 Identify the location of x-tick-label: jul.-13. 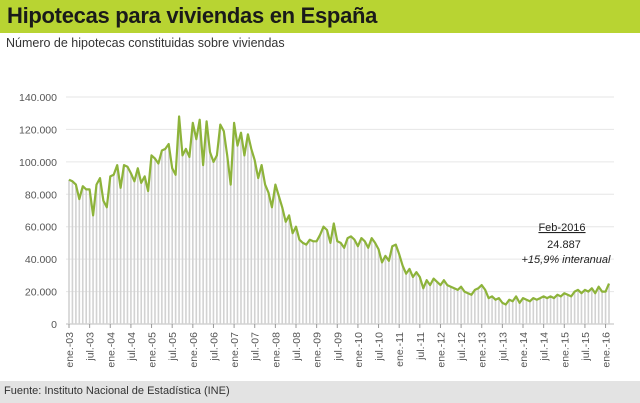
(503, 347).